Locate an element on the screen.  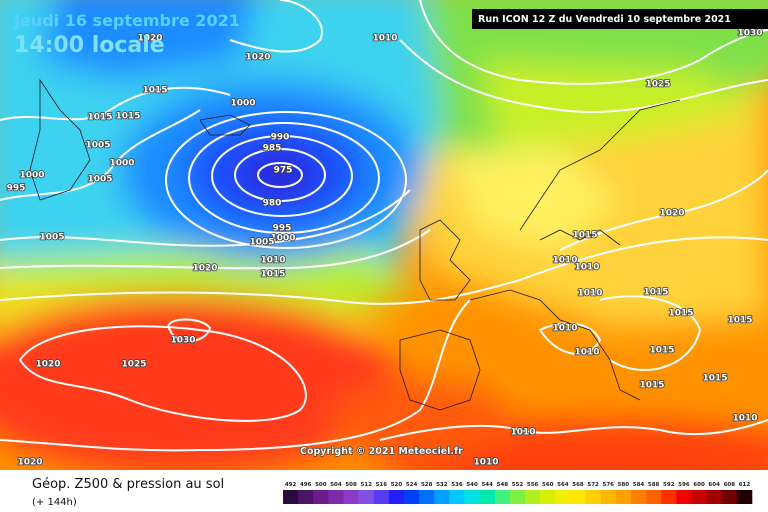
footer-lead: (+ 144h) is located at coordinates (54, 502).